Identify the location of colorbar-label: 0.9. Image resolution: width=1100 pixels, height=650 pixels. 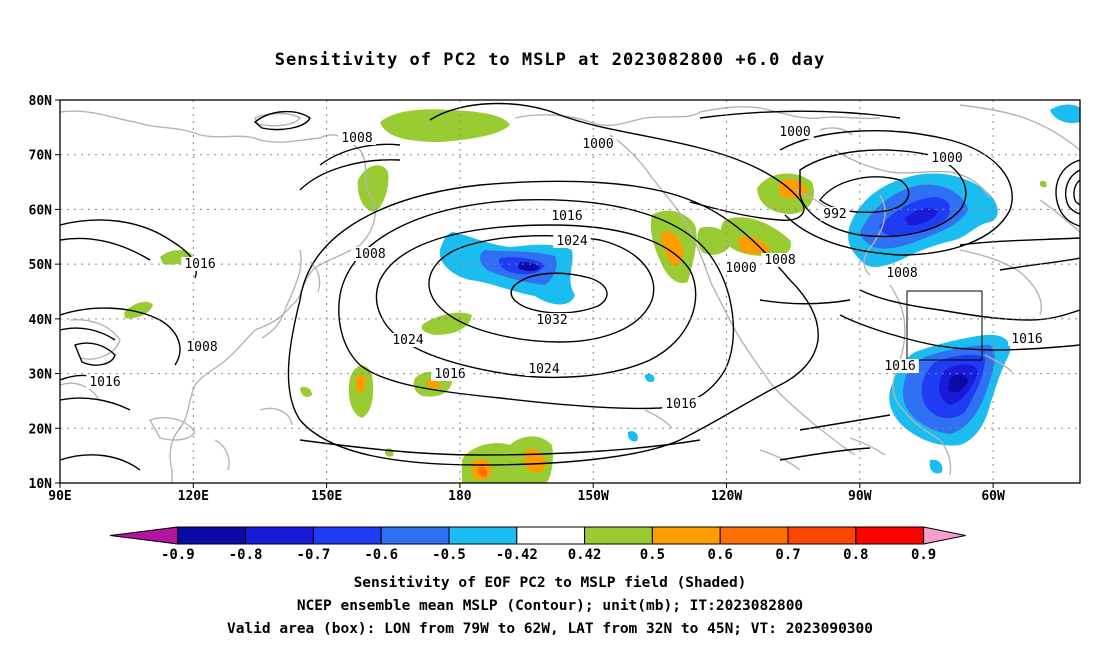
(923, 555).